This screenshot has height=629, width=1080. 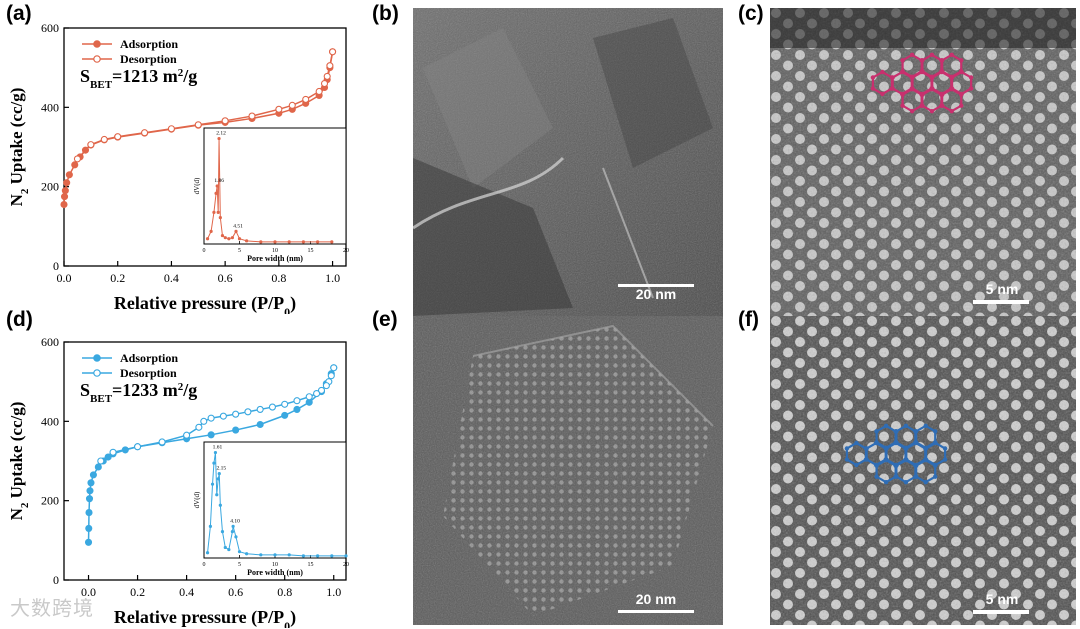 What do you see at coordinates (205, 303) in the screenshot?
I see `x-axis-label: Relative pressure (P/P0)` at bounding box center [205, 303].